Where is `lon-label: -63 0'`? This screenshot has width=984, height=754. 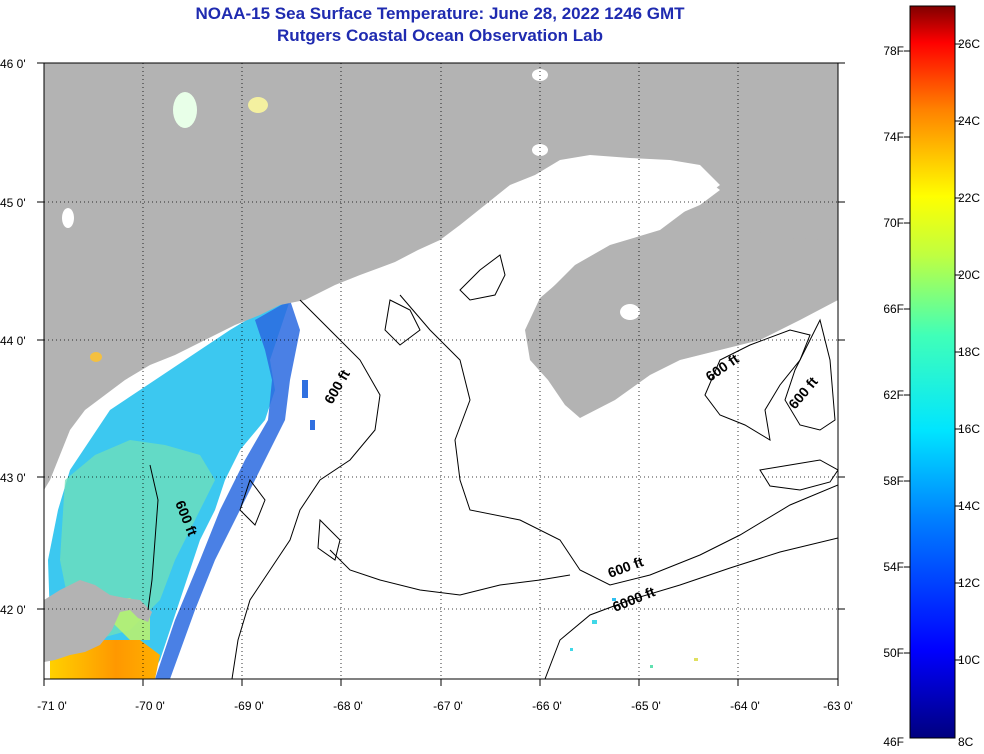
lon-label: -63 0' is located at coordinates (838, 706).